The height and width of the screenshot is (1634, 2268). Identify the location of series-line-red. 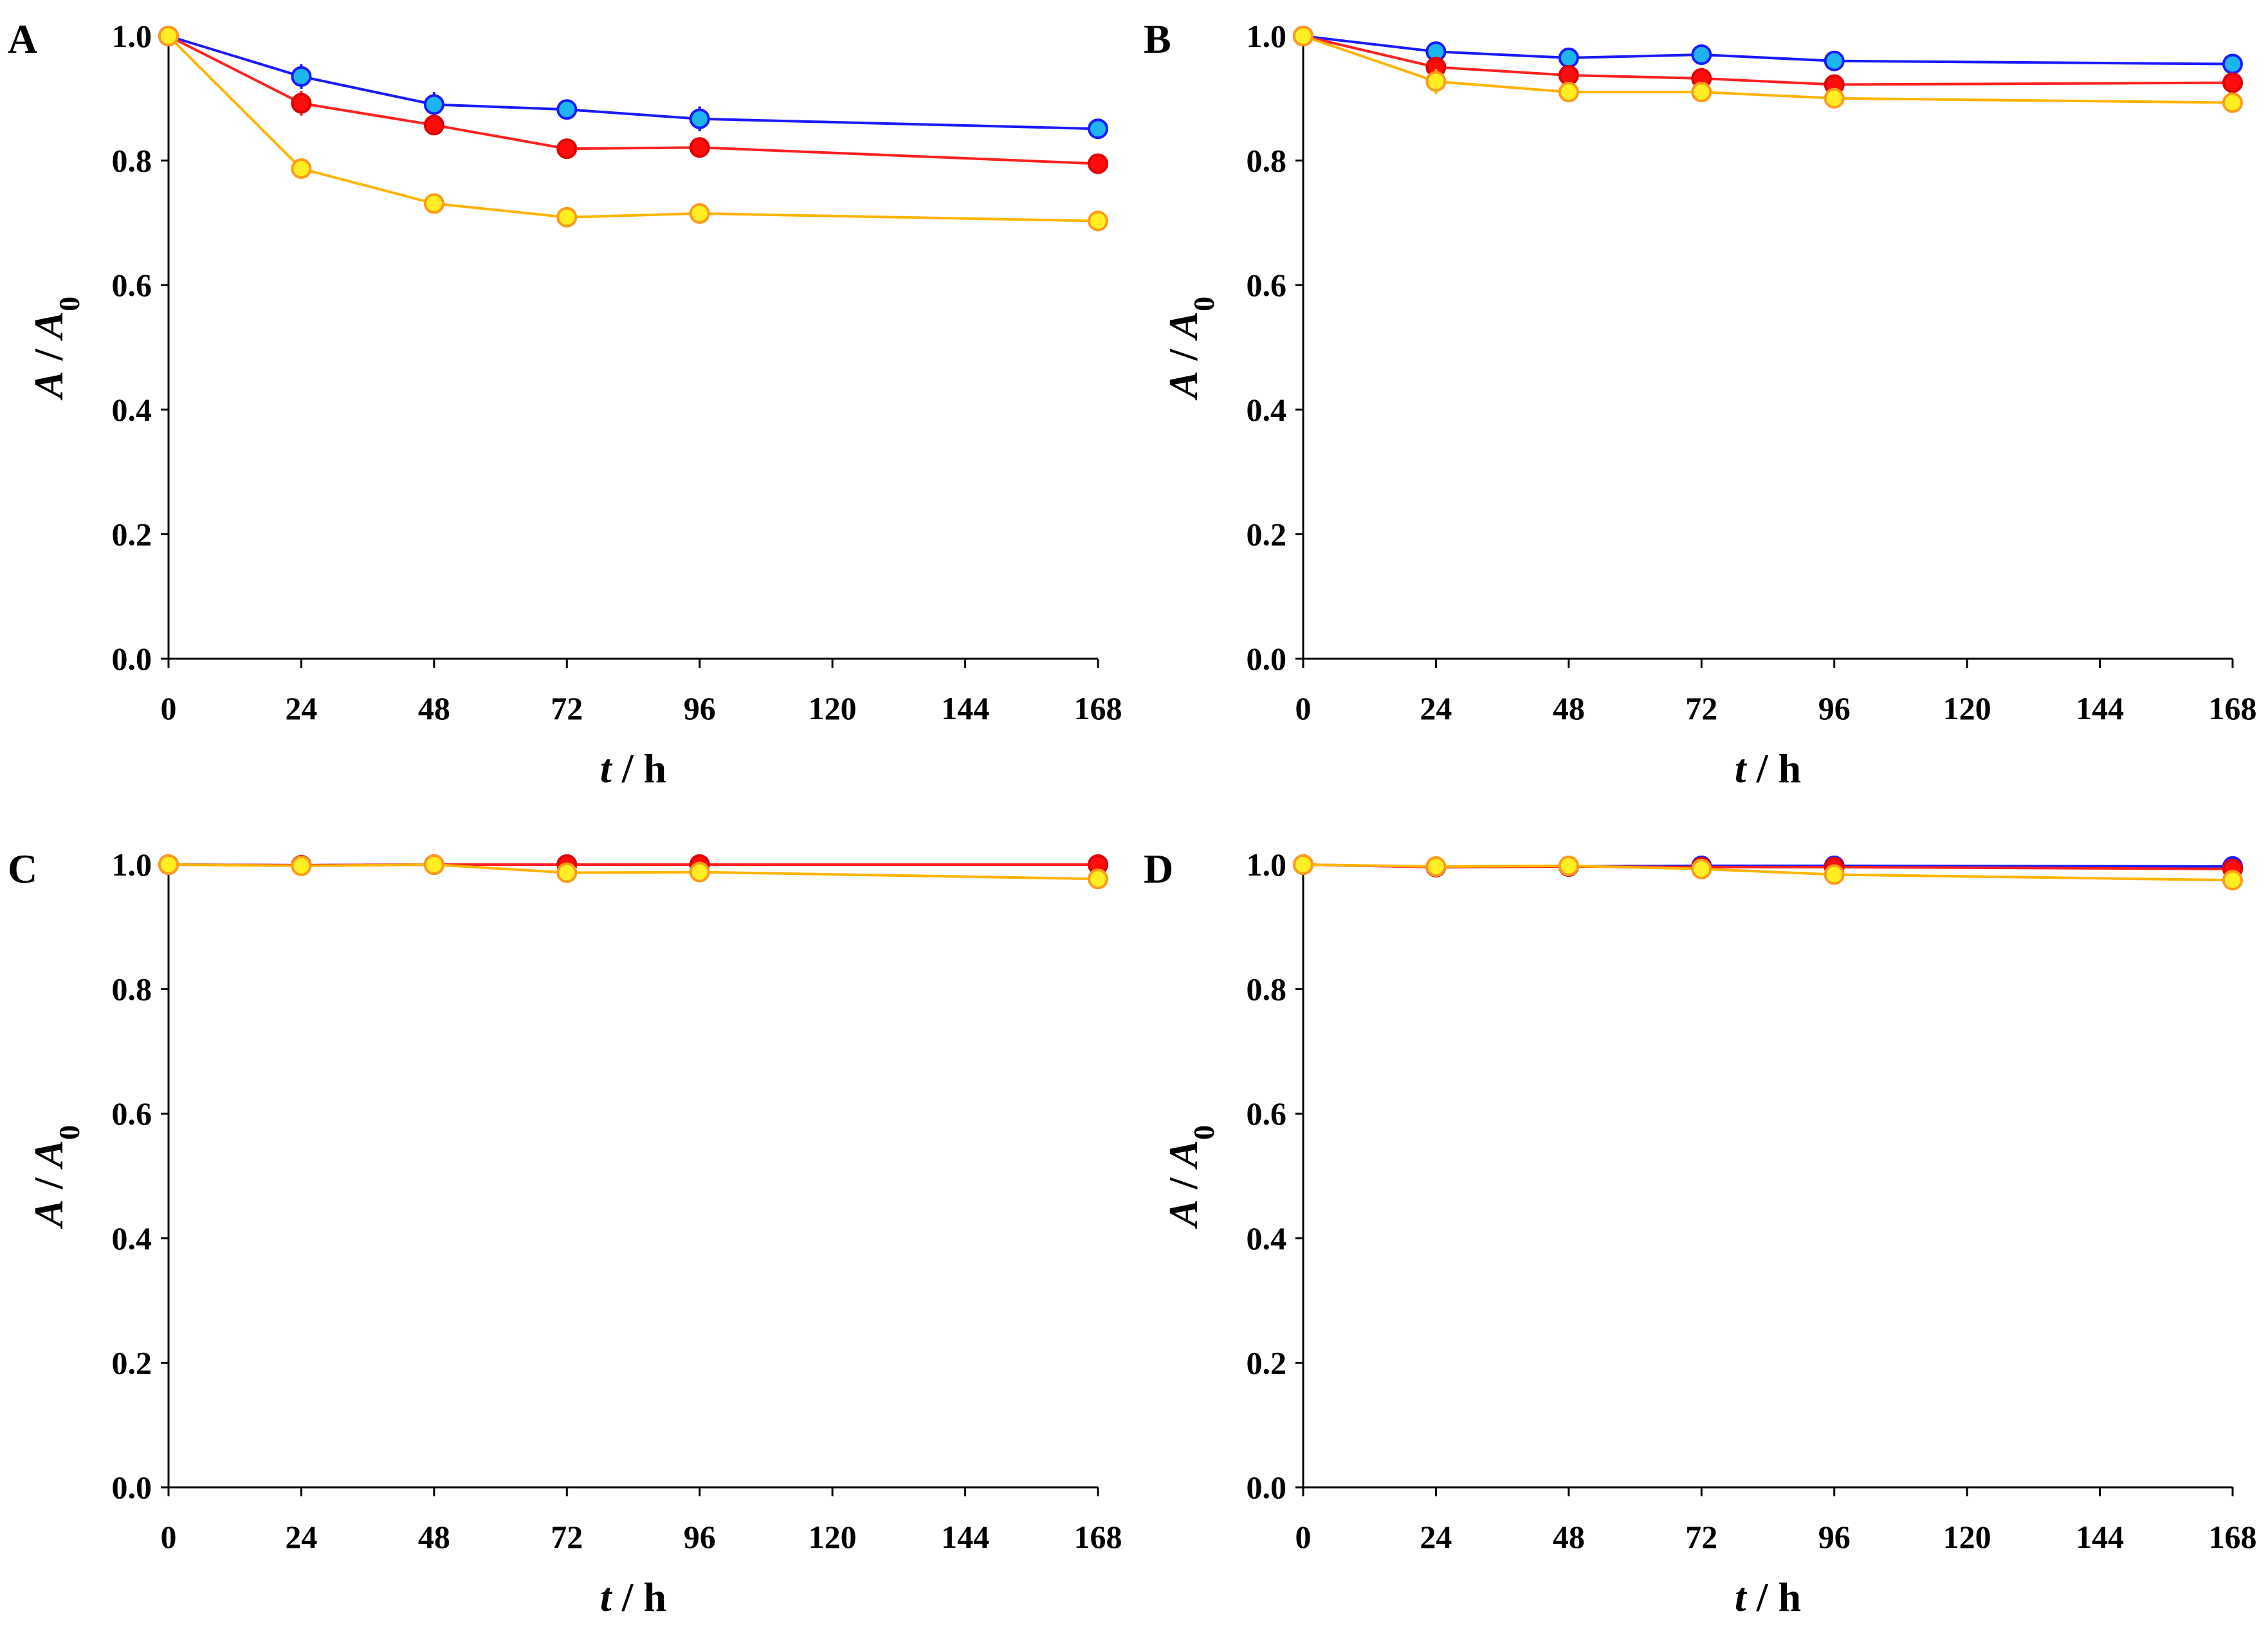
(633, 100).